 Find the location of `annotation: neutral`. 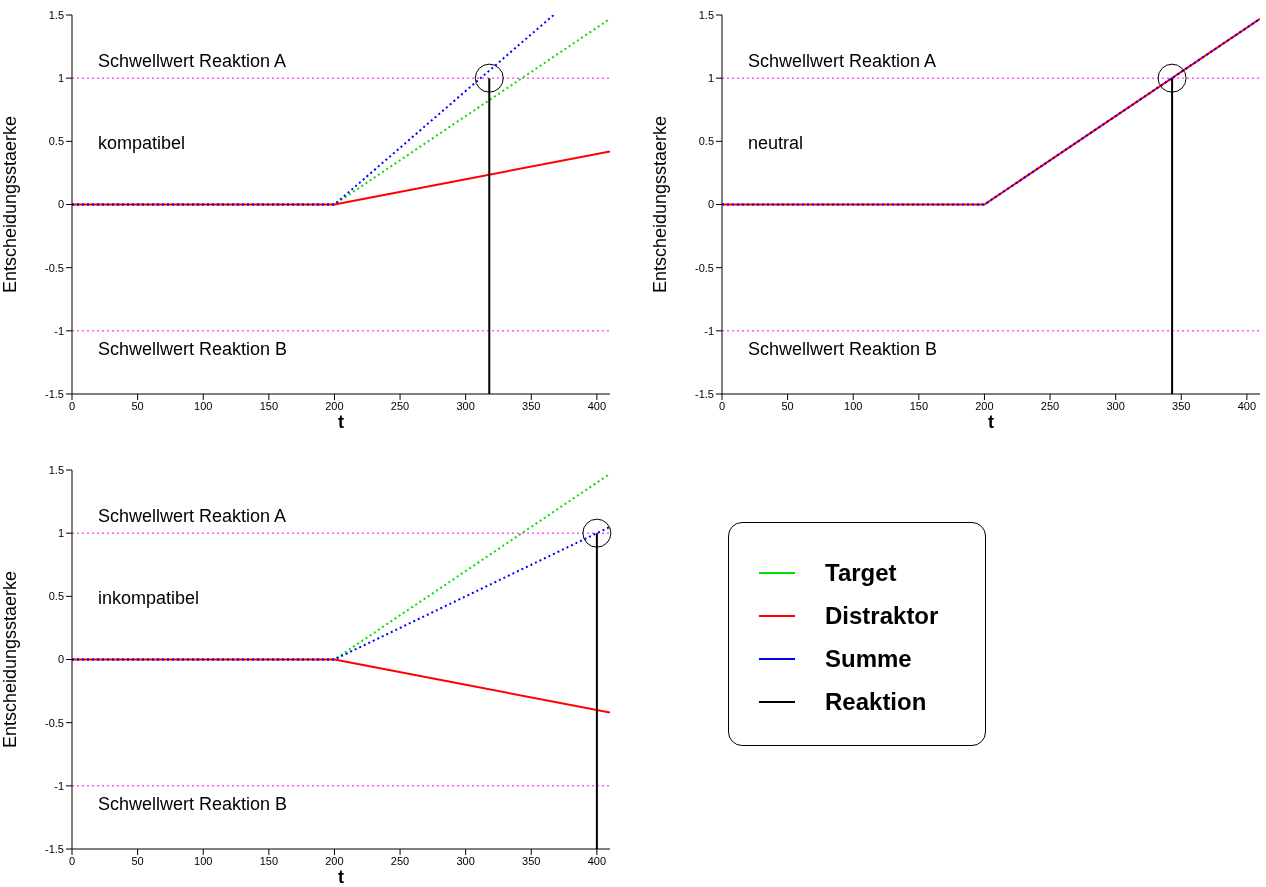

annotation: neutral is located at coordinates (776, 143).